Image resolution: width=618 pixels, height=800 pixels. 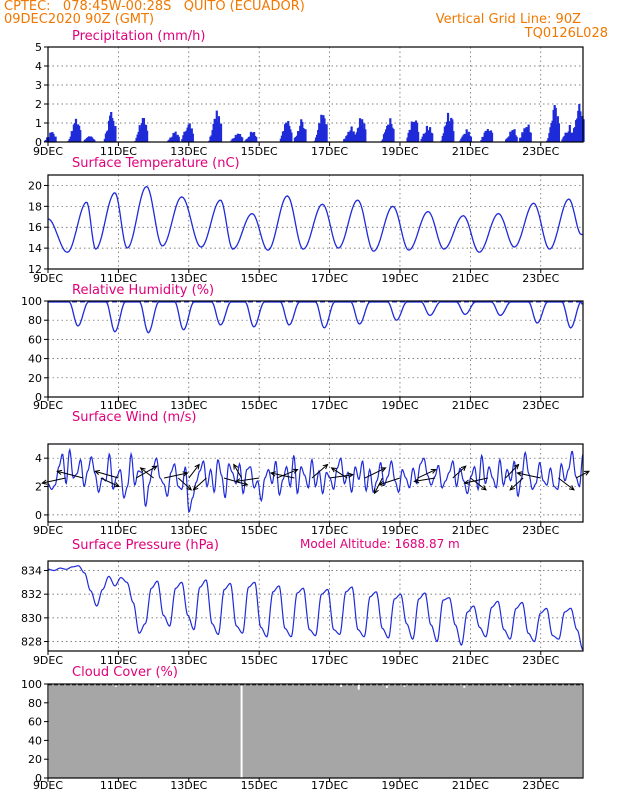 I want to click on y-tick-label: 834, so click(x=31, y=570).